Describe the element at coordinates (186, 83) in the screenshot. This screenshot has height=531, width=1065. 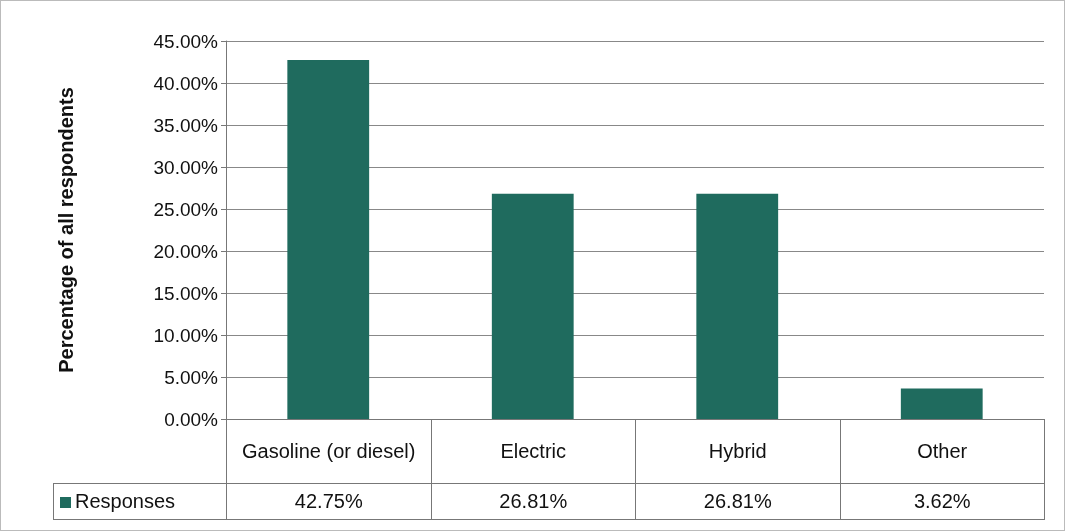
I see `y-tick-label: 40.00%` at that location.